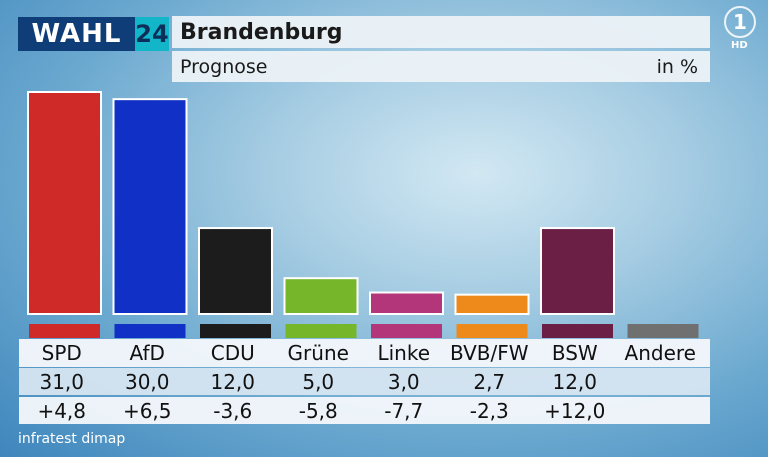  Describe the element at coordinates (233, 410) in the screenshot. I see `diff-label-cdu: -3,6` at that location.